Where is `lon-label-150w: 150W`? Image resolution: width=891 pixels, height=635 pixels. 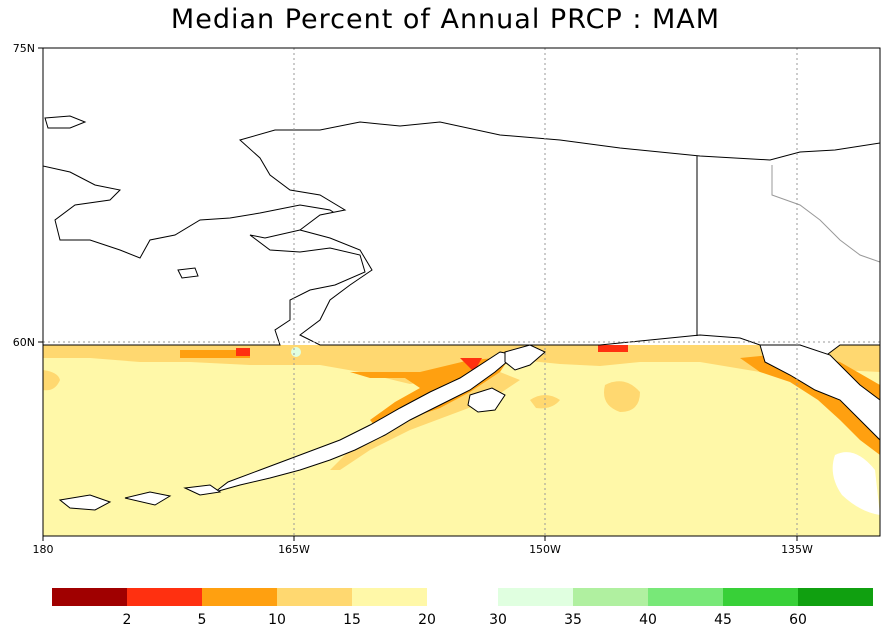
lon-label-150w: 150W is located at coordinates (545, 549).